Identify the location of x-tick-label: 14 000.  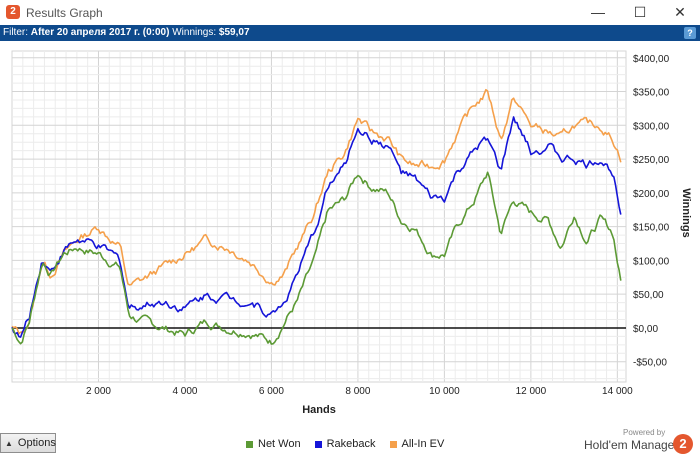
(617, 391).